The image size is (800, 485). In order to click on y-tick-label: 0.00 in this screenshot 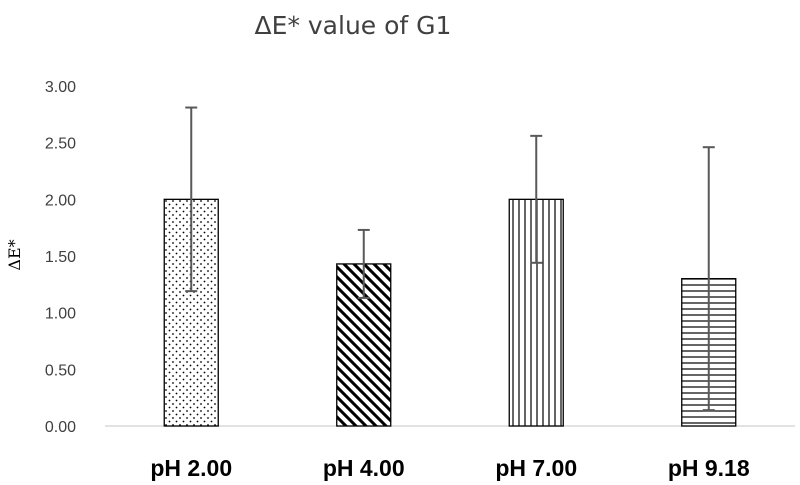, I will do `click(60, 427)`.